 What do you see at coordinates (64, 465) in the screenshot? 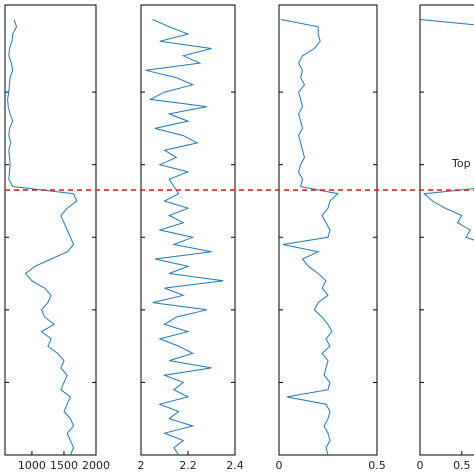
I see `x-tick-label: 1500` at bounding box center [64, 465].